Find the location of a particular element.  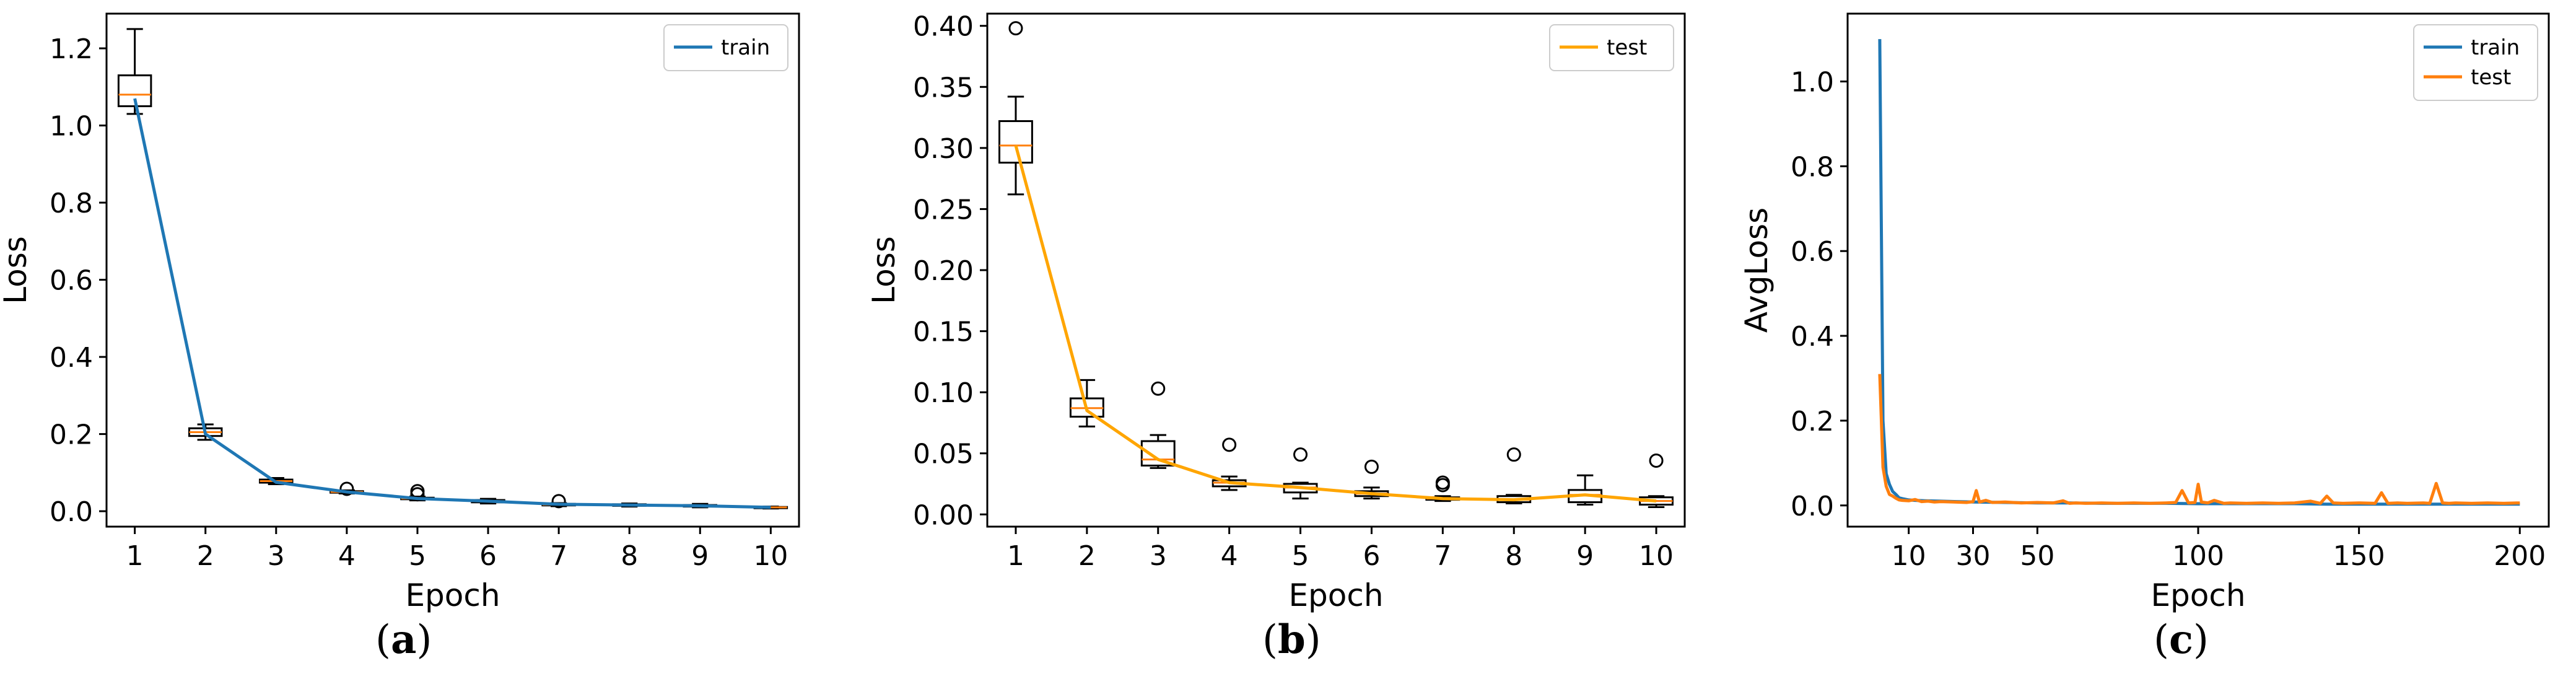

x-tick-label: 30 is located at coordinates (1973, 556).